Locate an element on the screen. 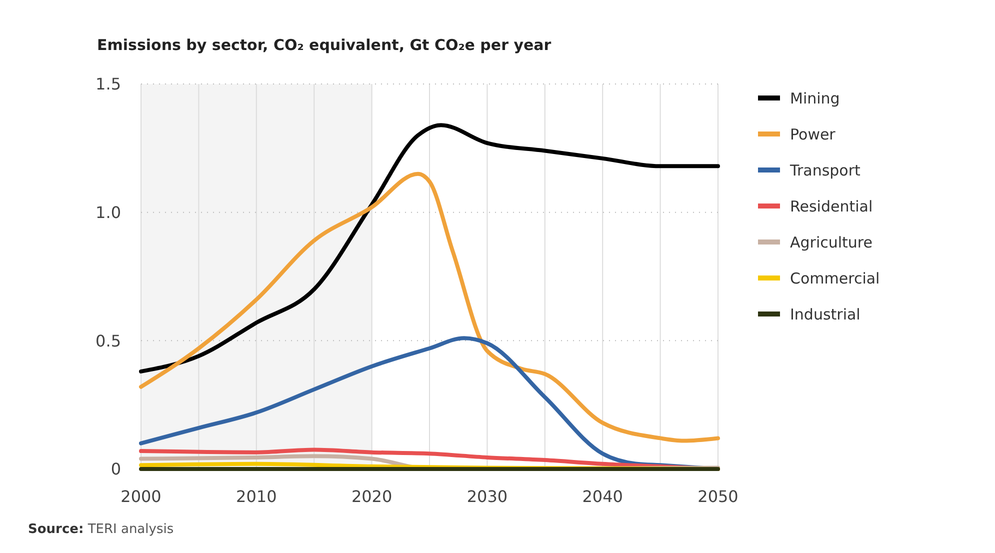 This screenshot has height=553, width=995. legend-label: Mining is located at coordinates (815, 98).